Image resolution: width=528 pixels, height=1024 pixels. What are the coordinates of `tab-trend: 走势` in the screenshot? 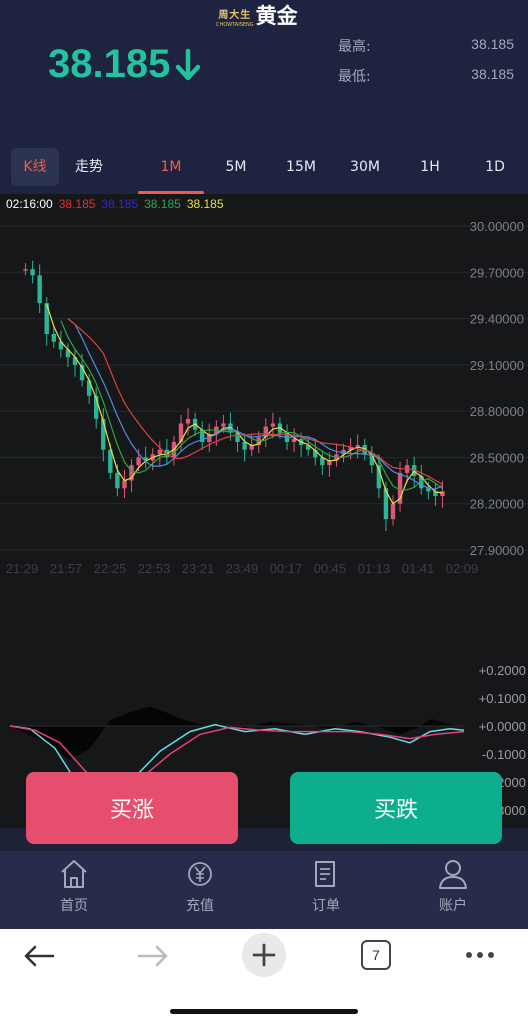 It's located at (89, 167).